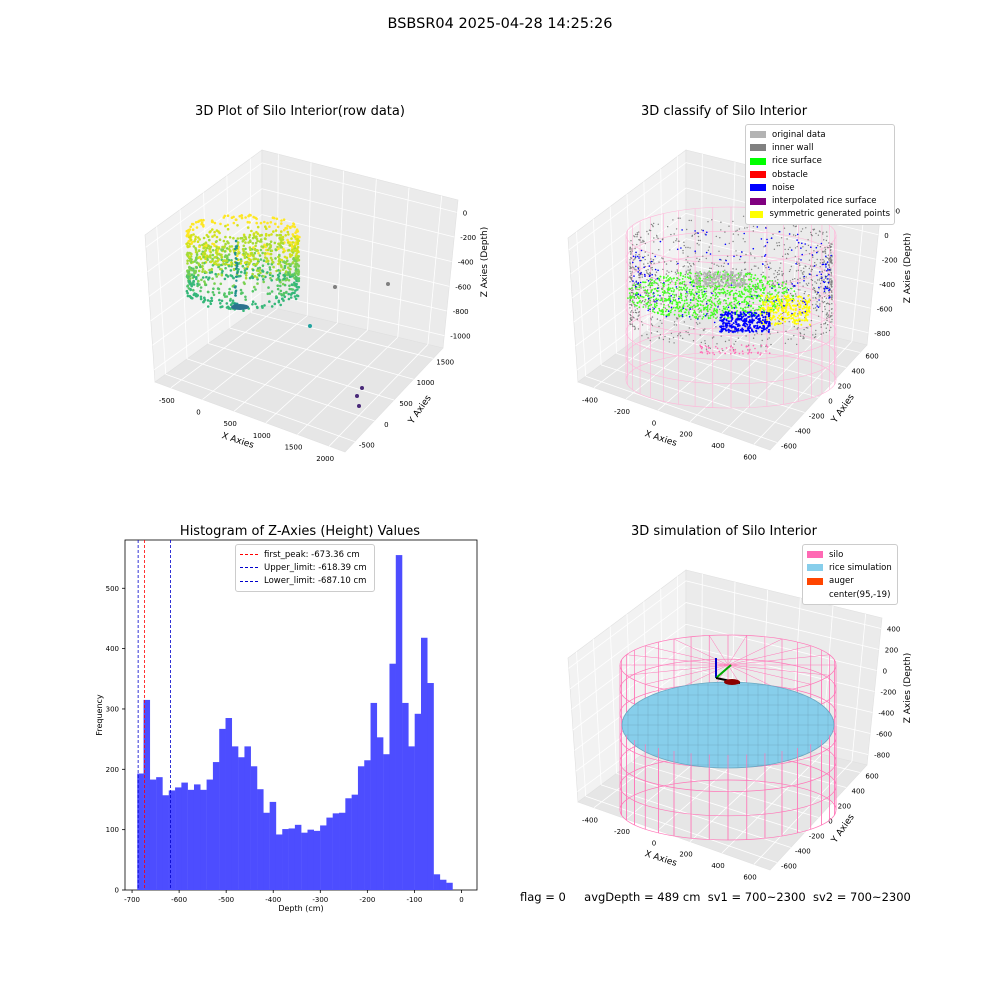  What do you see at coordinates (300, 111) in the screenshot?
I see `panel1-title: 3D Plot of Silo Interior(row data)` at bounding box center [300, 111].